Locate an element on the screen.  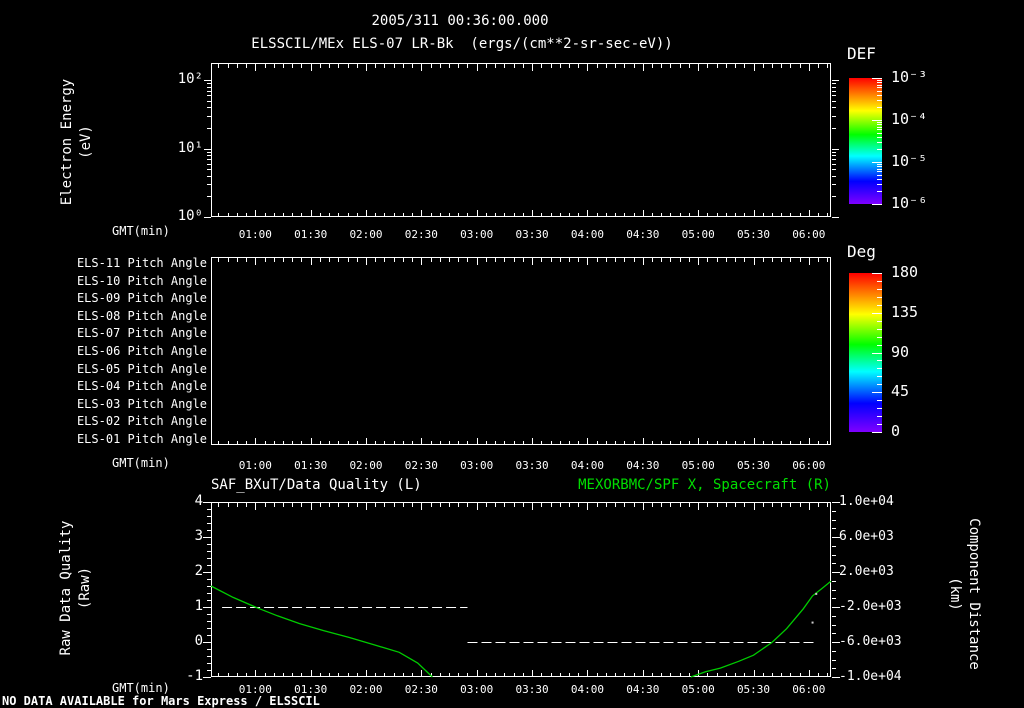
x-tick-label: 03:00 is located at coordinates (477, 465).